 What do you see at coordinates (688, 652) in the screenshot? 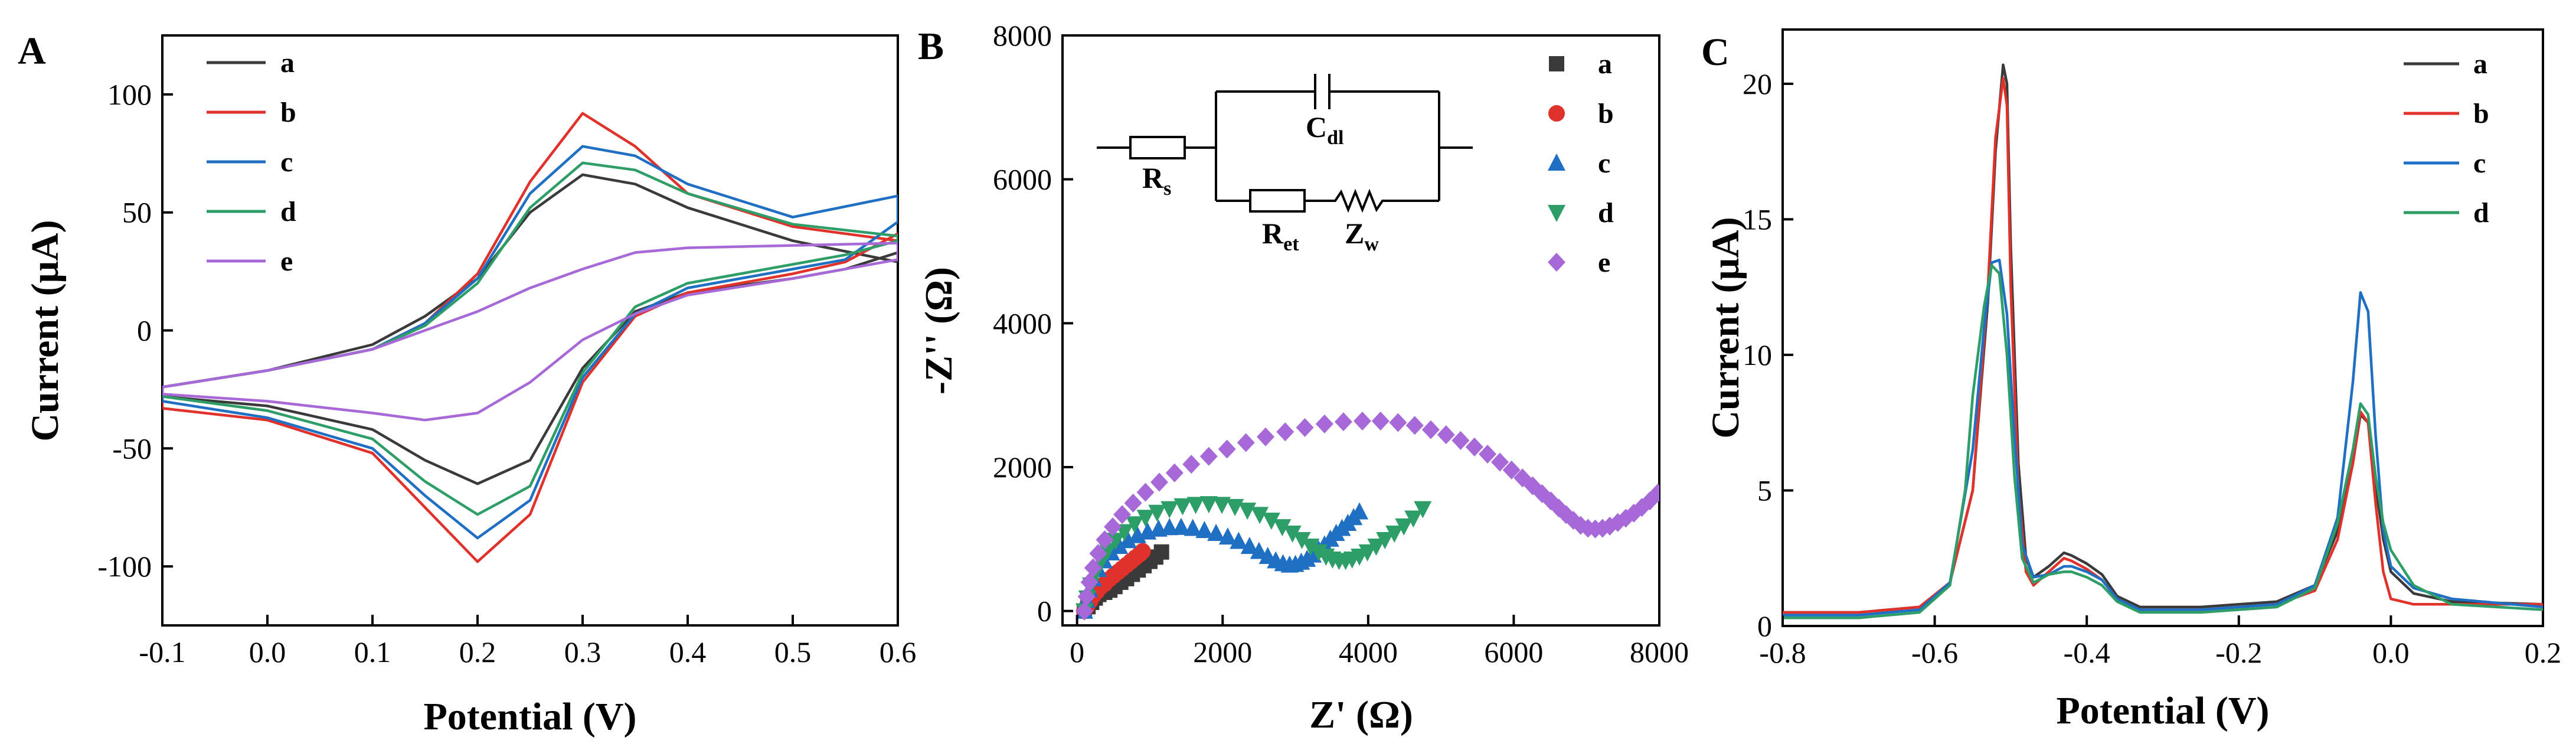
I see `panel-a-x-tick-label: 0.4` at bounding box center [688, 652].